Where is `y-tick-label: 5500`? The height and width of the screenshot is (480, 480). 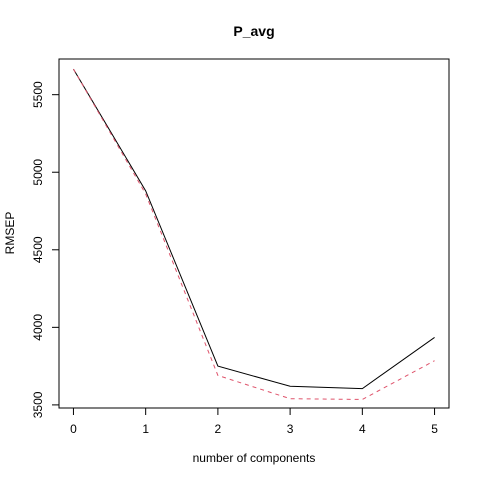
y-tick-label: 5500 is located at coordinates (38, 94).